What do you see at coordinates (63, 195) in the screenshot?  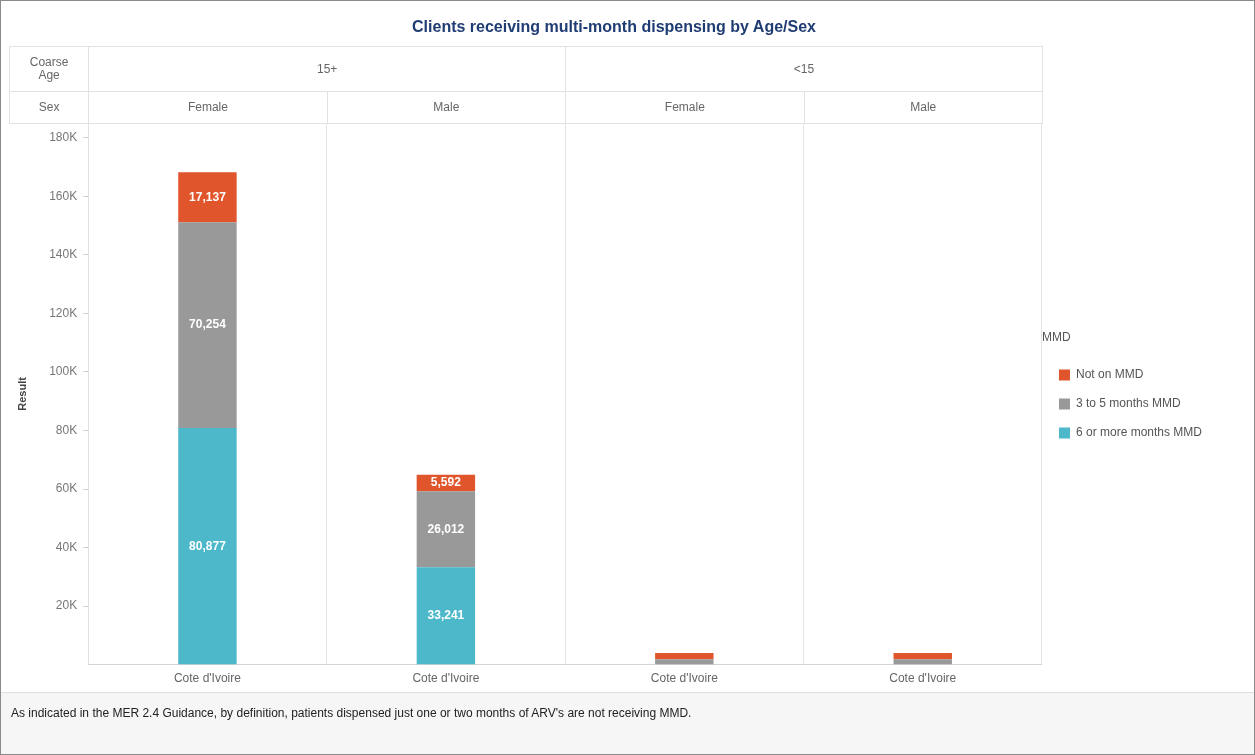 I see `y-tick-label: 160K` at bounding box center [63, 195].